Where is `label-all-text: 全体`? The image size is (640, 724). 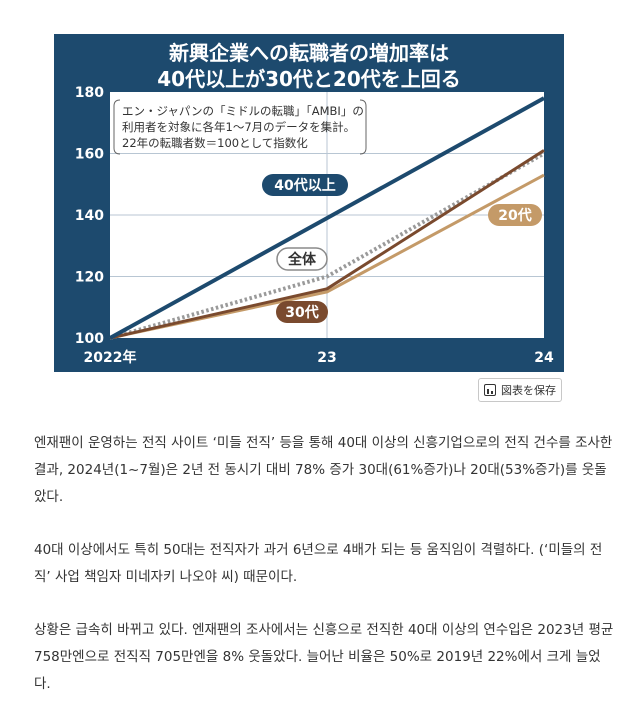 label-all-text: 全体 is located at coordinates (302, 259).